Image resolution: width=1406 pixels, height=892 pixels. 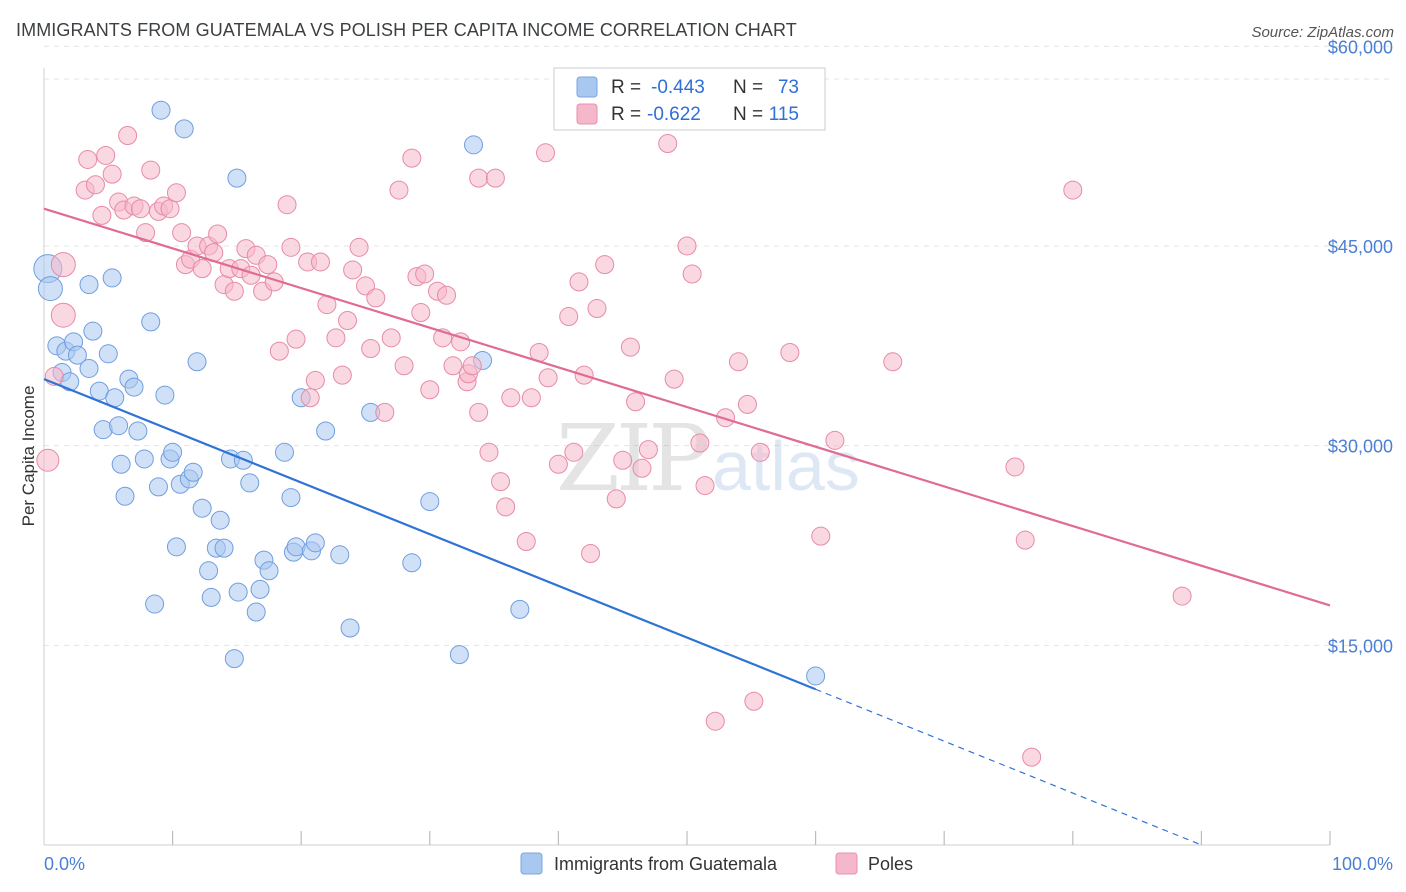 I want to click on legend-box: R = -0.443 N = 73 R = -0.622 N = 115, so click(x=689, y=99).